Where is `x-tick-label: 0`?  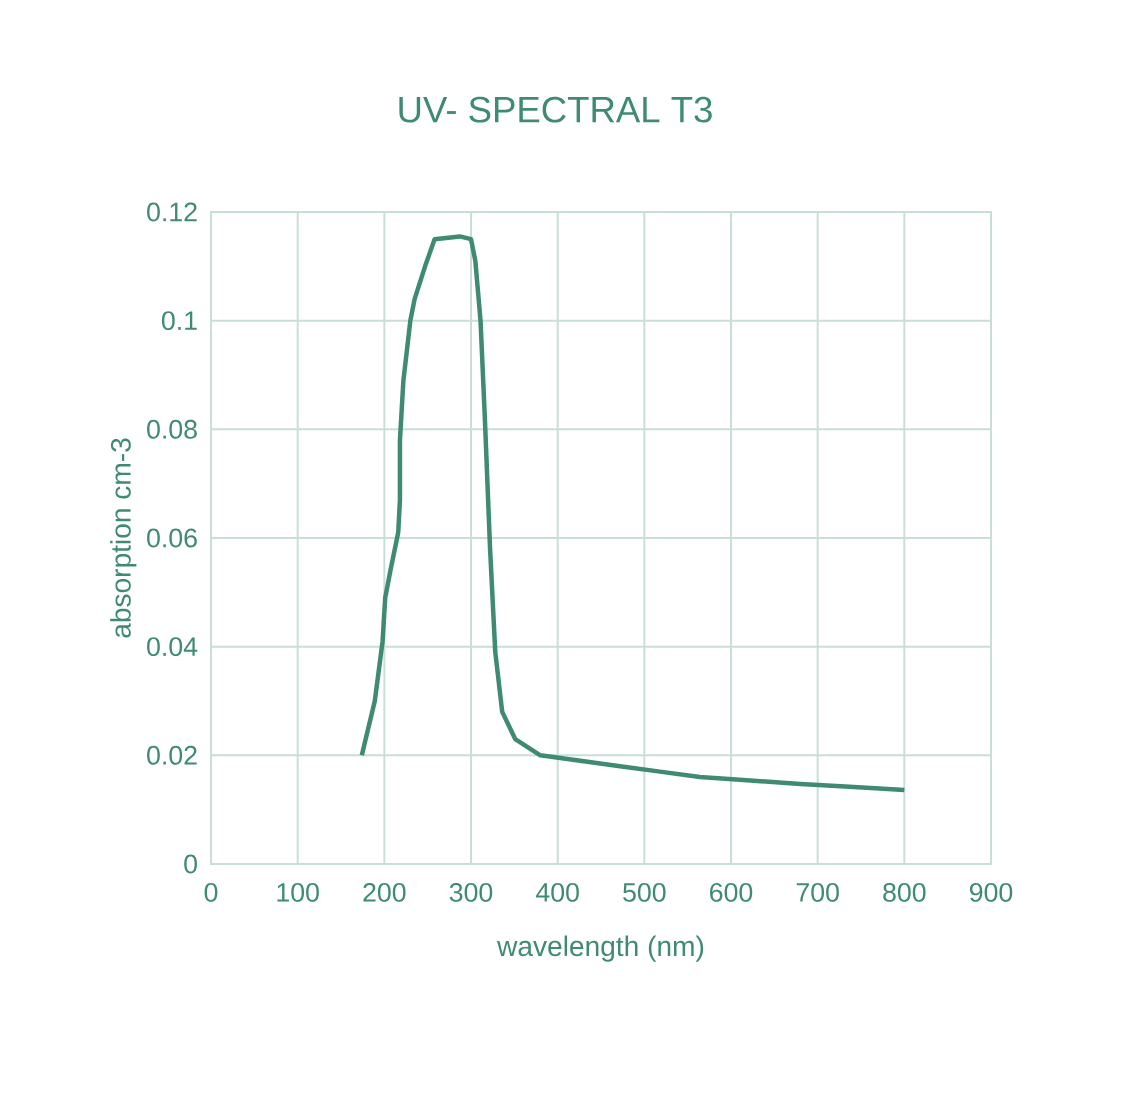
x-tick-label: 0 is located at coordinates (211, 892).